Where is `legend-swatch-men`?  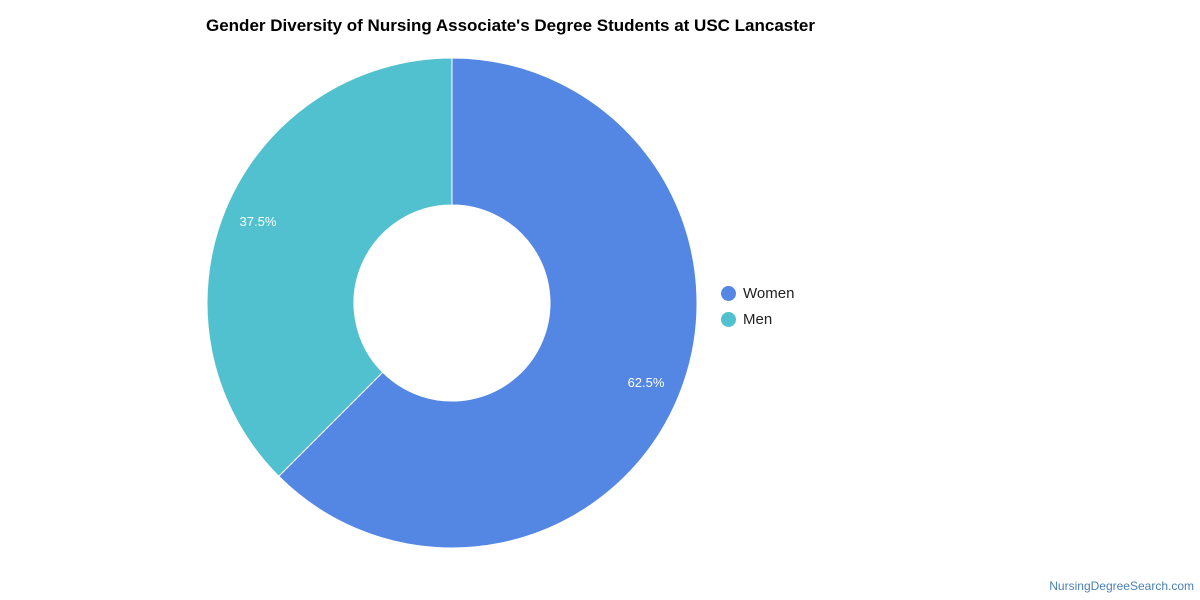 legend-swatch-men is located at coordinates (728, 319).